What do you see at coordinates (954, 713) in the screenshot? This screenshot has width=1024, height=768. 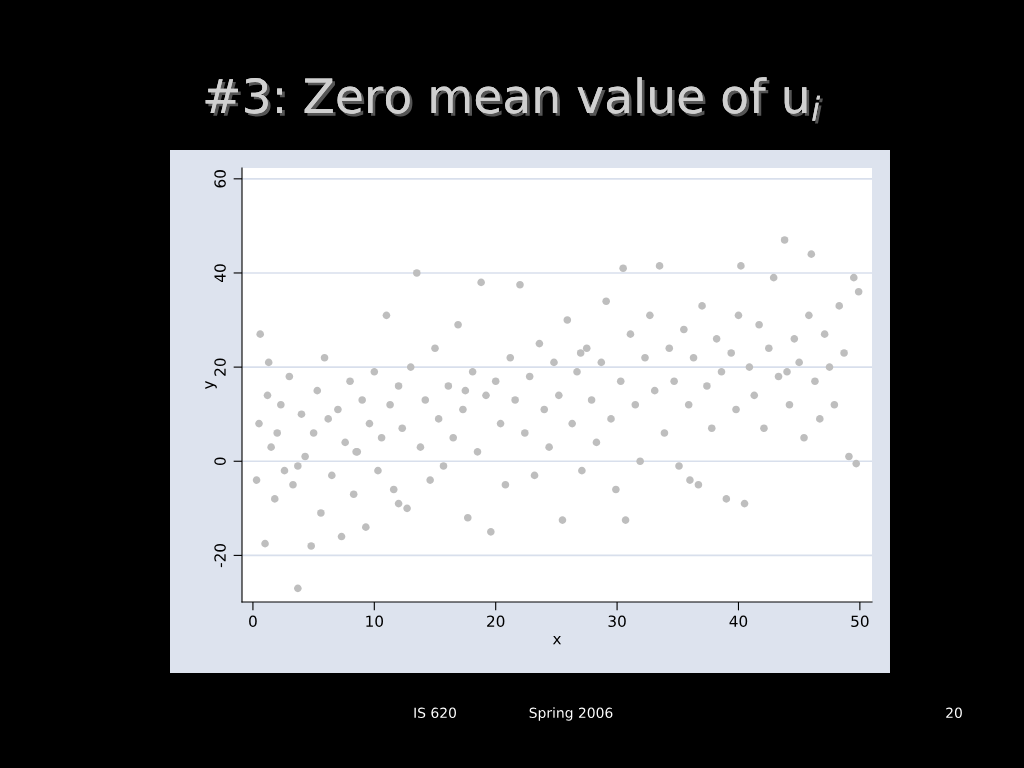 I see `text: 20` at bounding box center [954, 713].